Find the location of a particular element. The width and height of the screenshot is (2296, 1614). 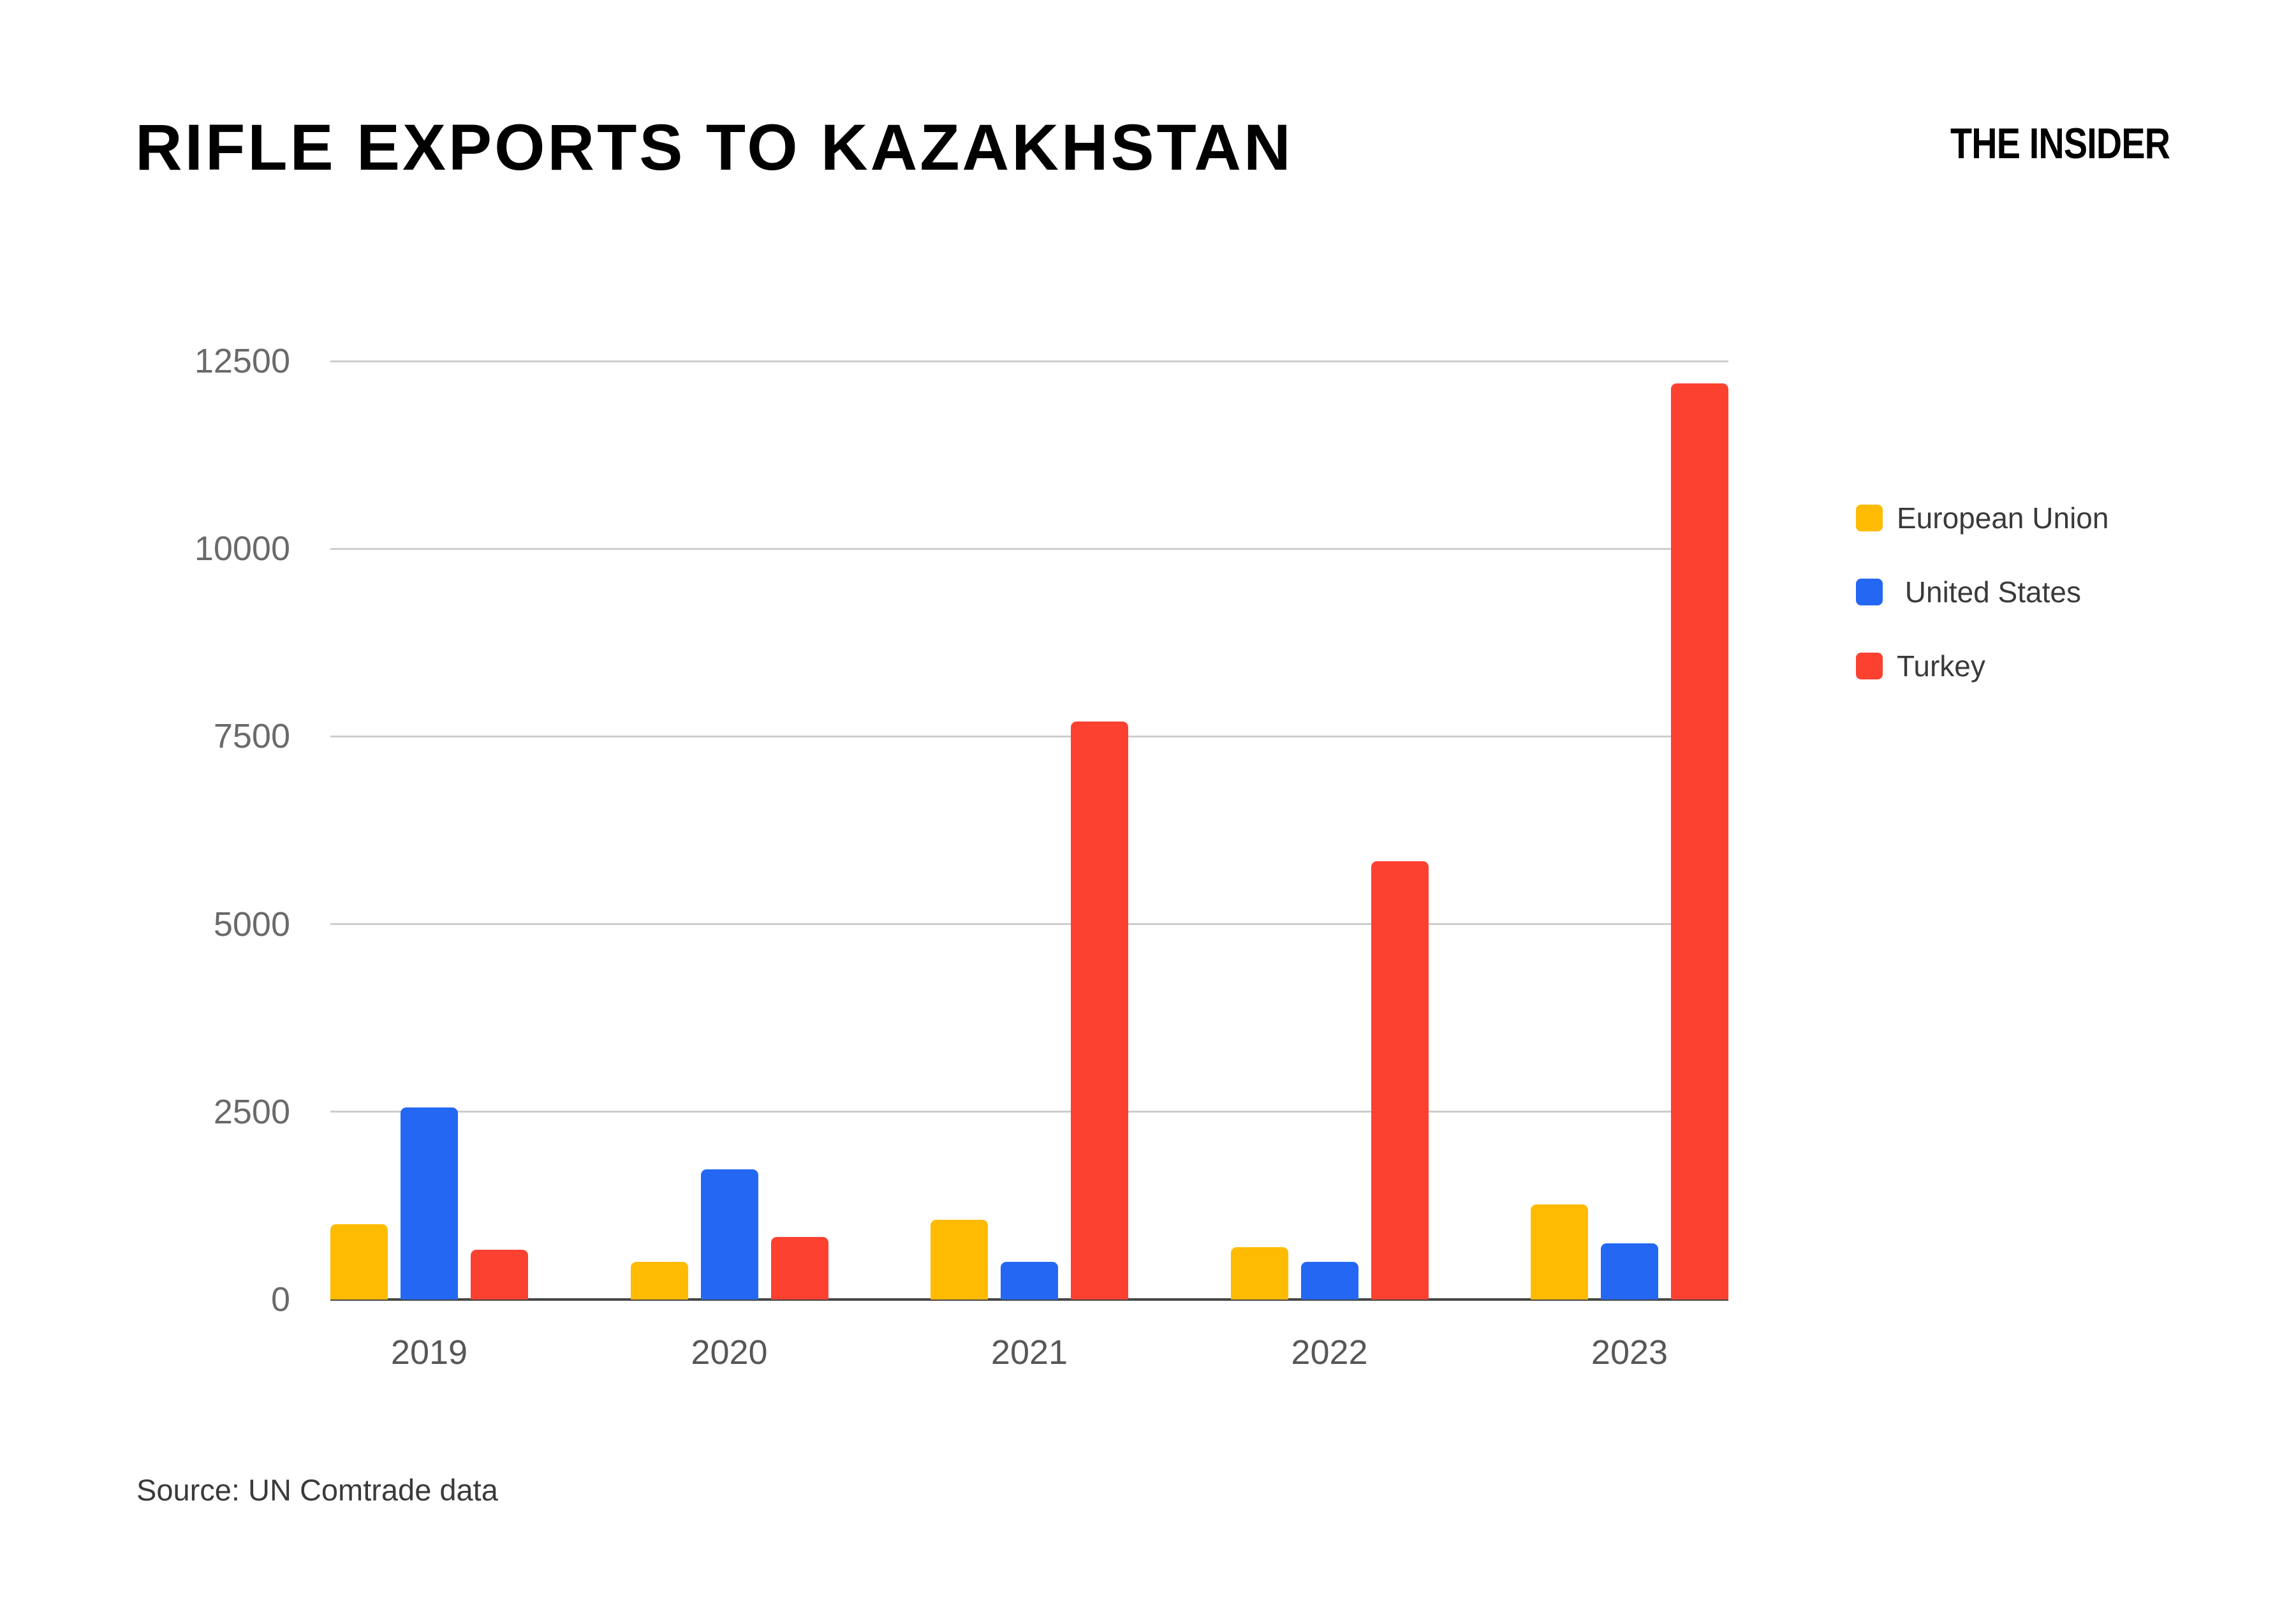

y-axis-label-10000: 10000 is located at coordinates (242, 548).